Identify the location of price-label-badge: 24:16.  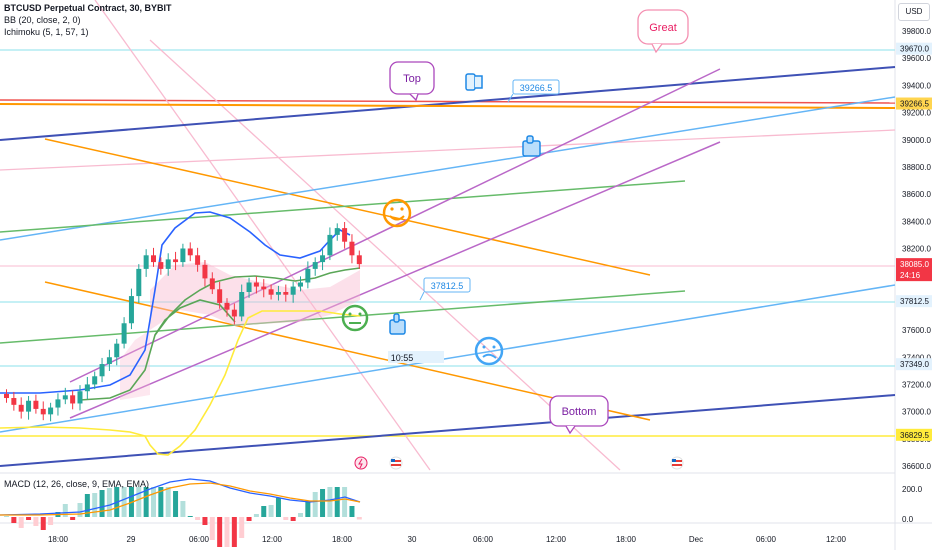
(914, 275).